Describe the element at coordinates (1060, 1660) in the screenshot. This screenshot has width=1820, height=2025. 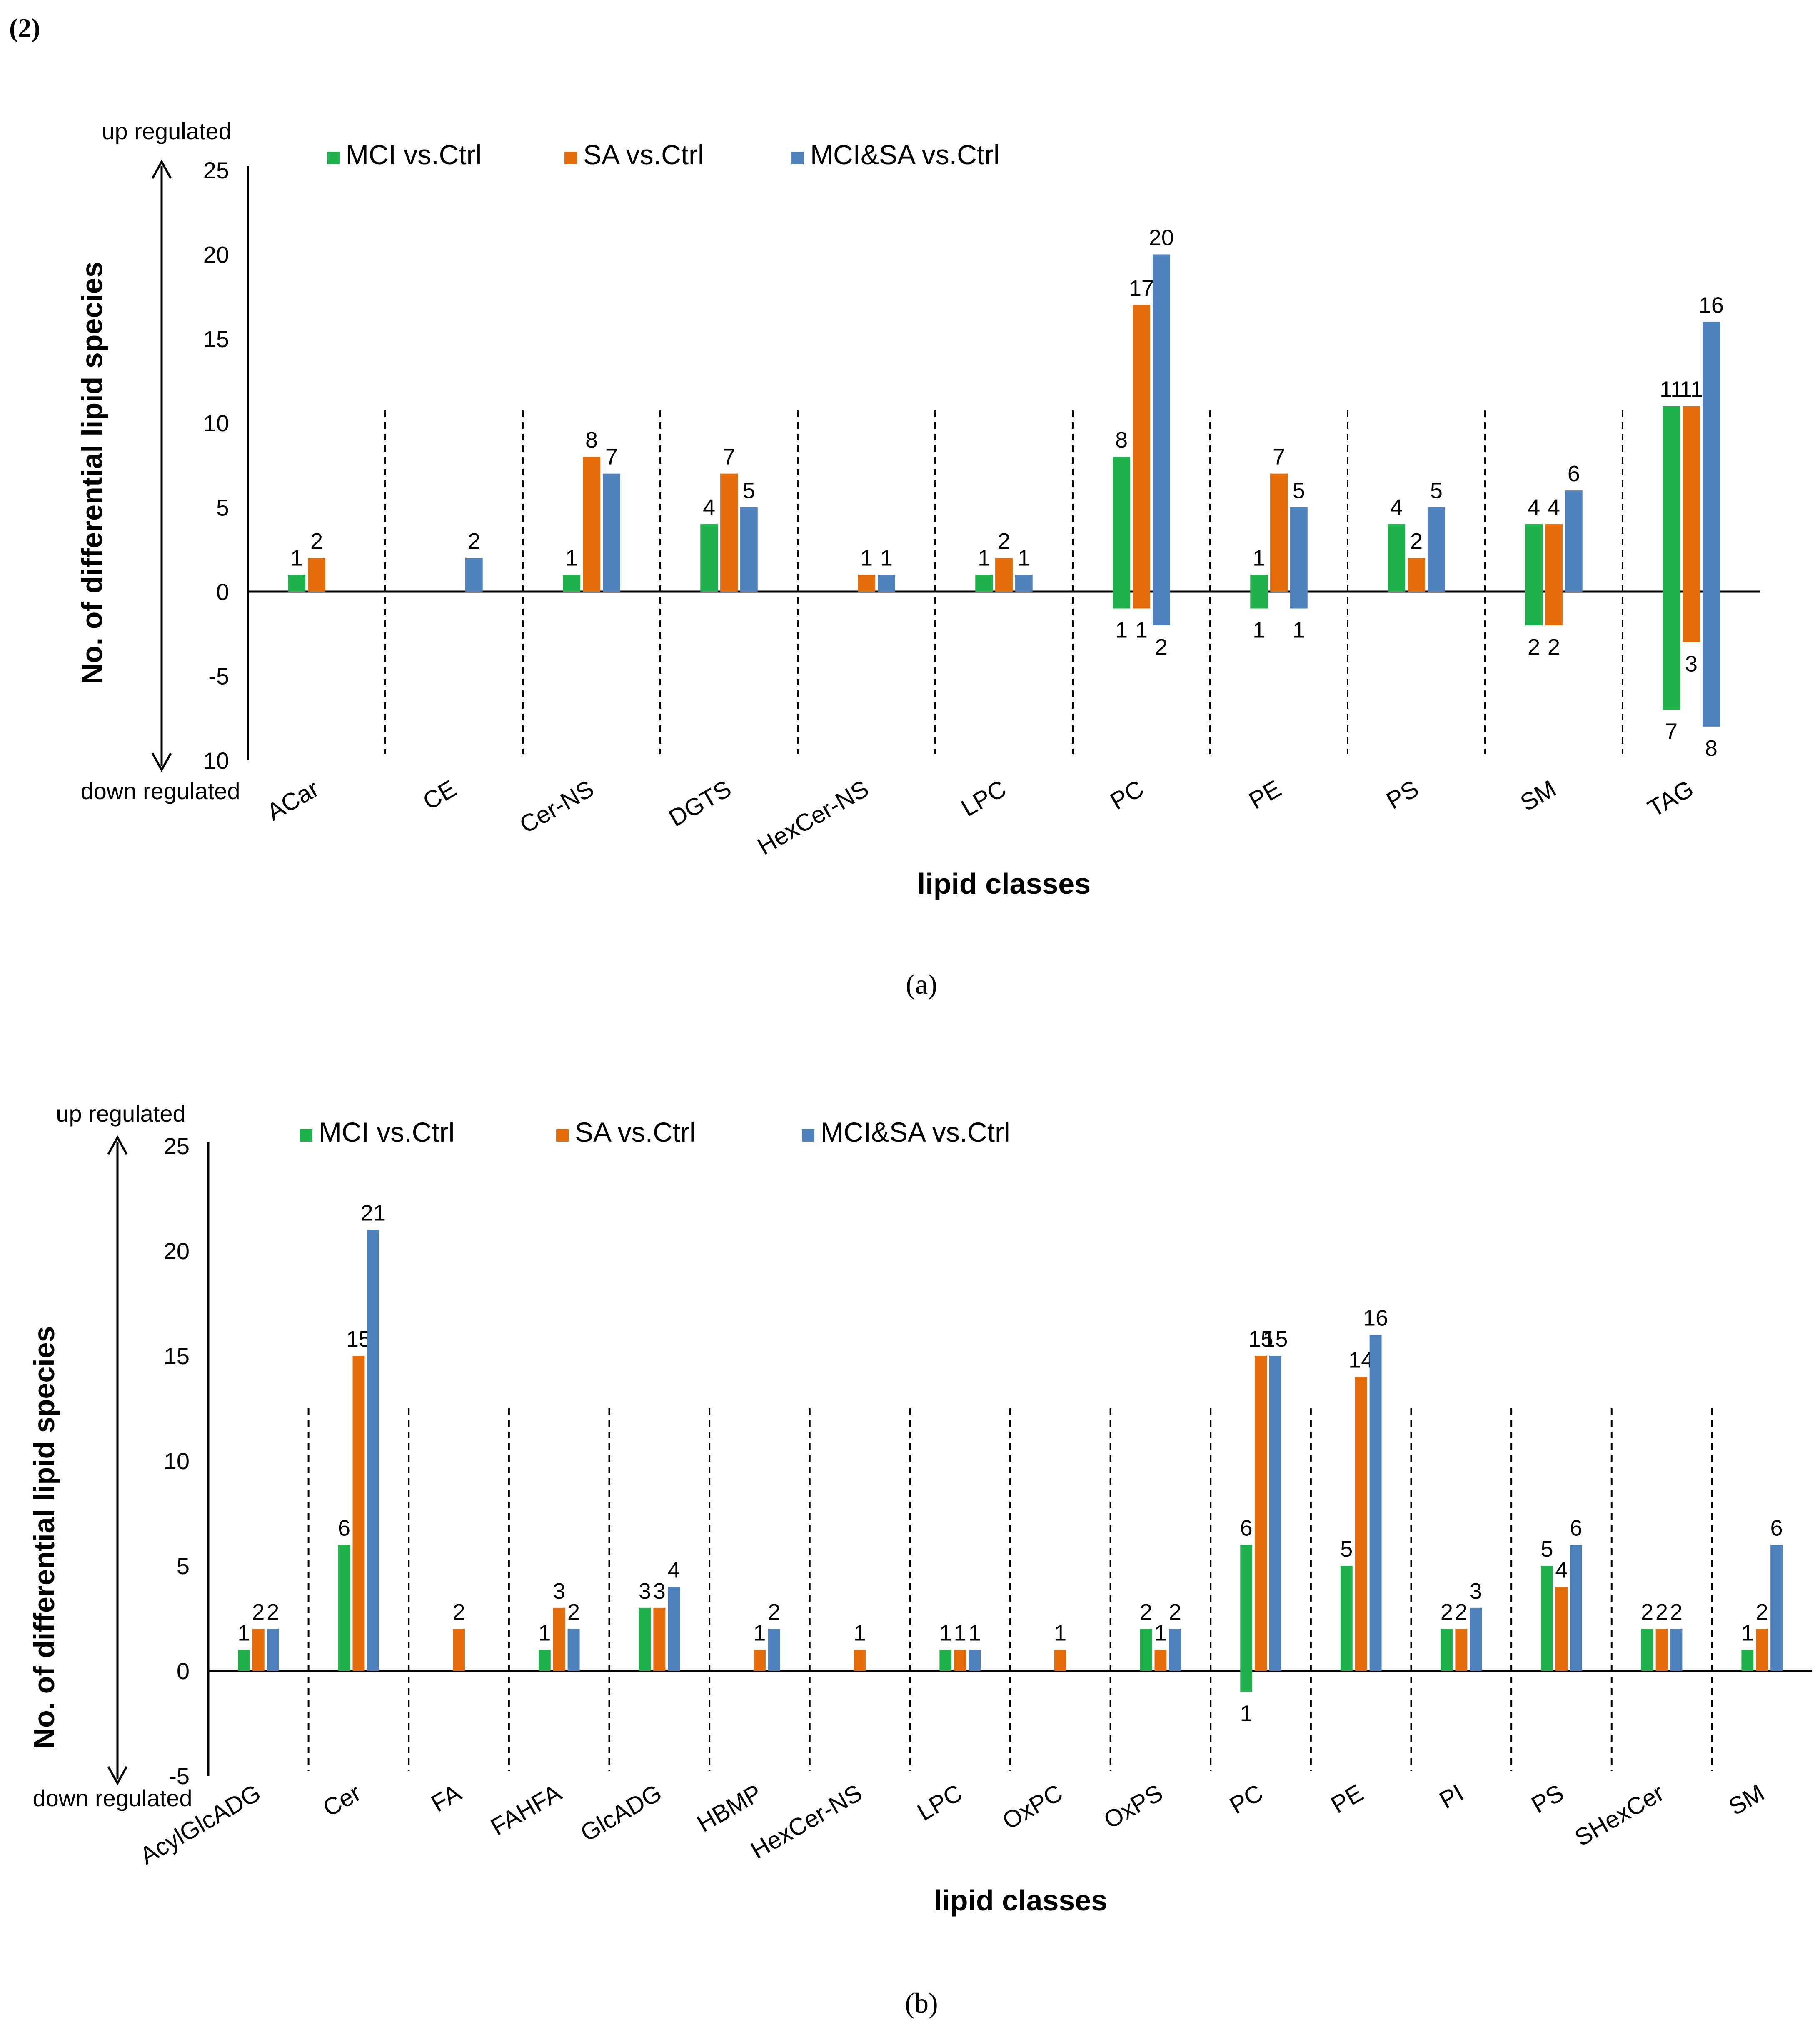
I see `bar-sa-up-oxpc` at that location.